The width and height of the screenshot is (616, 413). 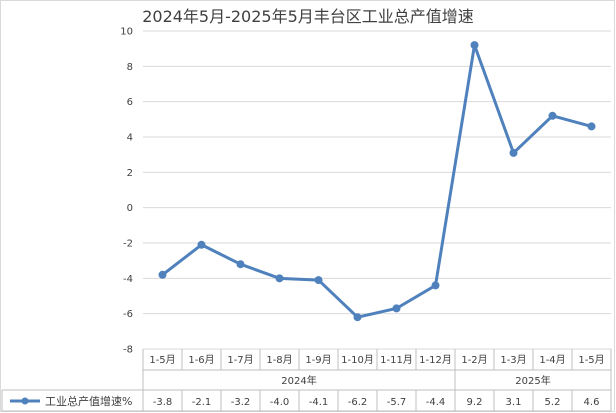 What do you see at coordinates (308, 16) in the screenshot?
I see `chart-title: 2024年5月-2025年5月丰台区工业总产值增速` at bounding box center [308, 16].